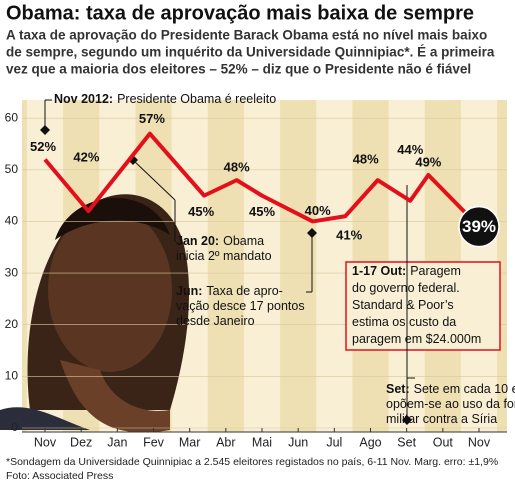 The image size is (515, 494). Describe the element at coordinates (379, 271) in the screenshot. I see `annotation-label: 1-17 Out:` at that location.